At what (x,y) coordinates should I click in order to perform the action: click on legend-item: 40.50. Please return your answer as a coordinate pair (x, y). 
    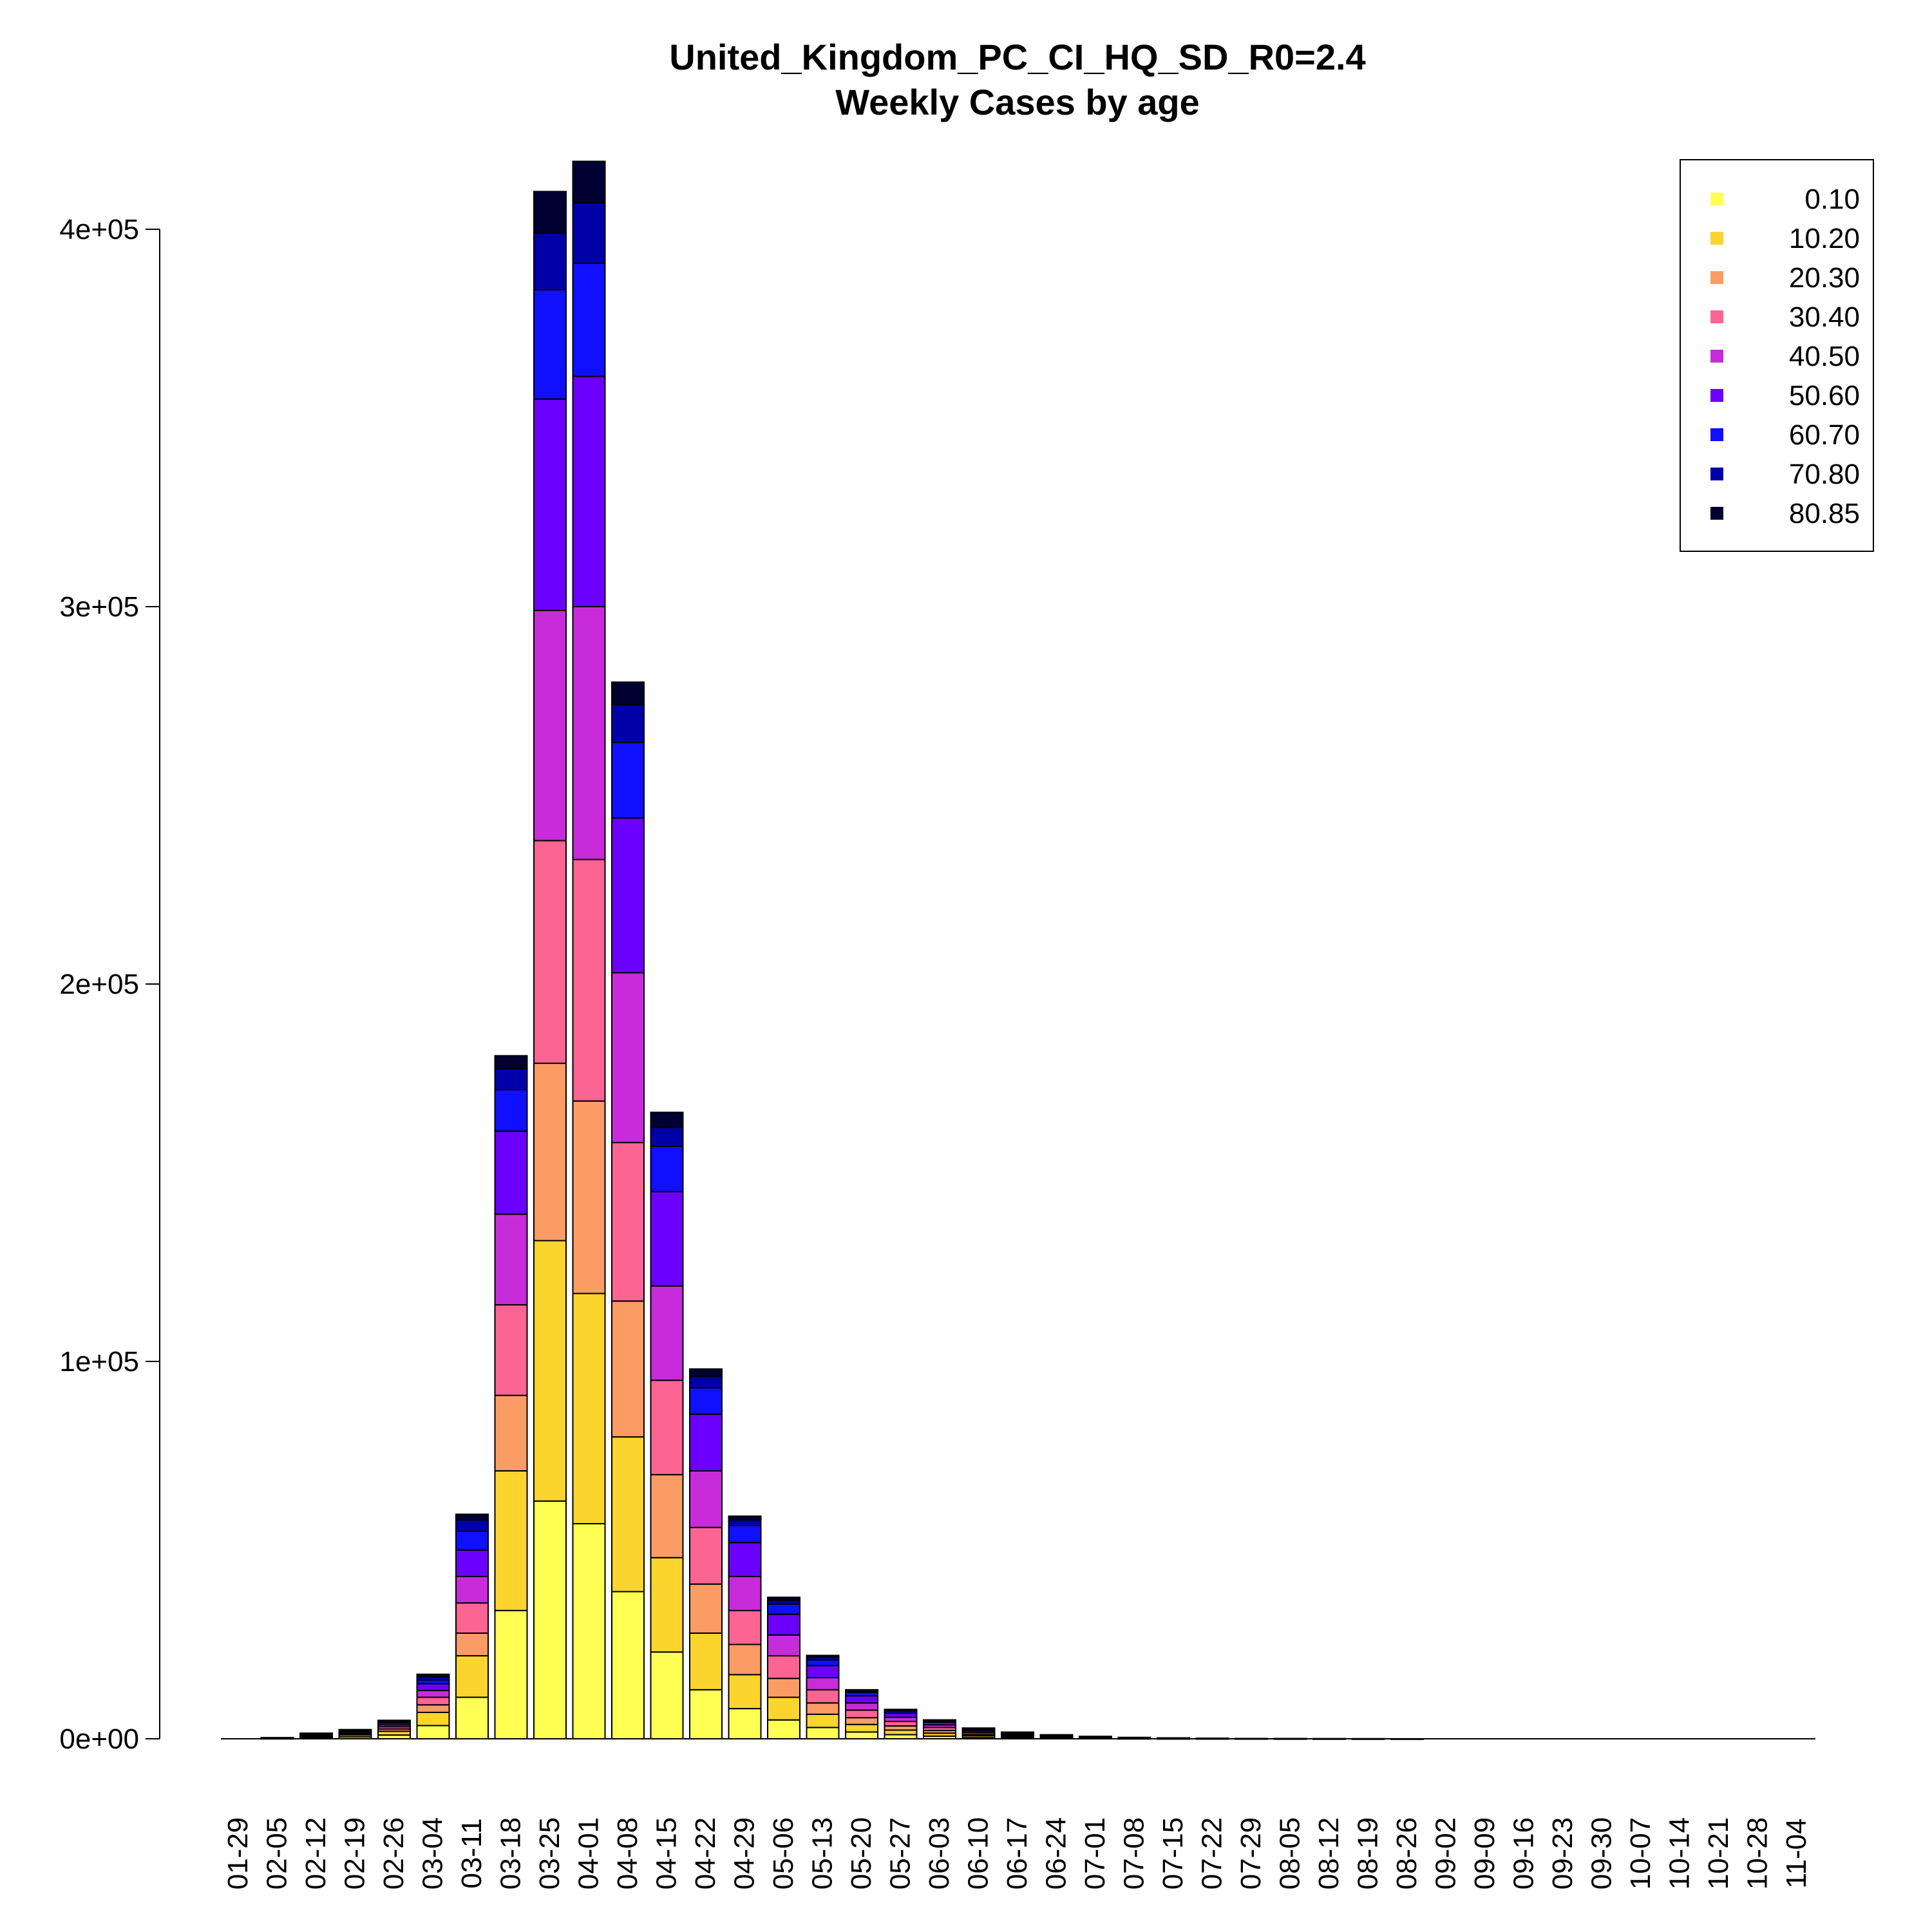
    Looking at the image, I should click on (1785, 356).